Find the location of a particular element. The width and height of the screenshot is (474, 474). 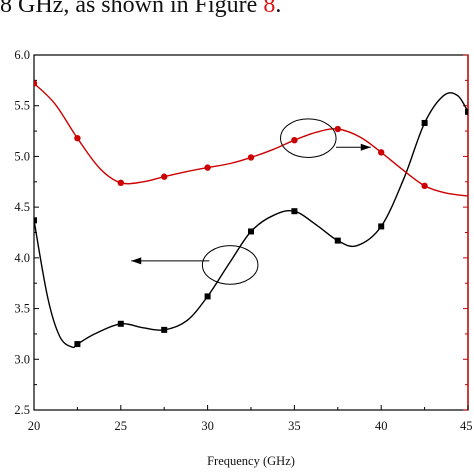

y-tick-label: 3.0 is located at coordinates (22, 359).